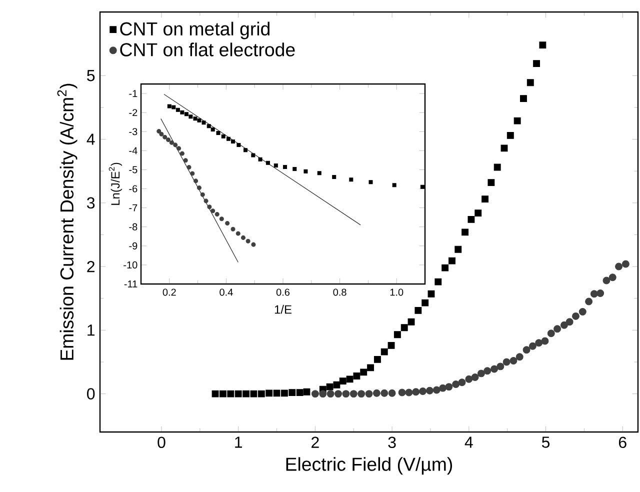  Describe the element at coordinates (283, 309) in the screenshot. I see `x-axis-title: 1/E` at that location.